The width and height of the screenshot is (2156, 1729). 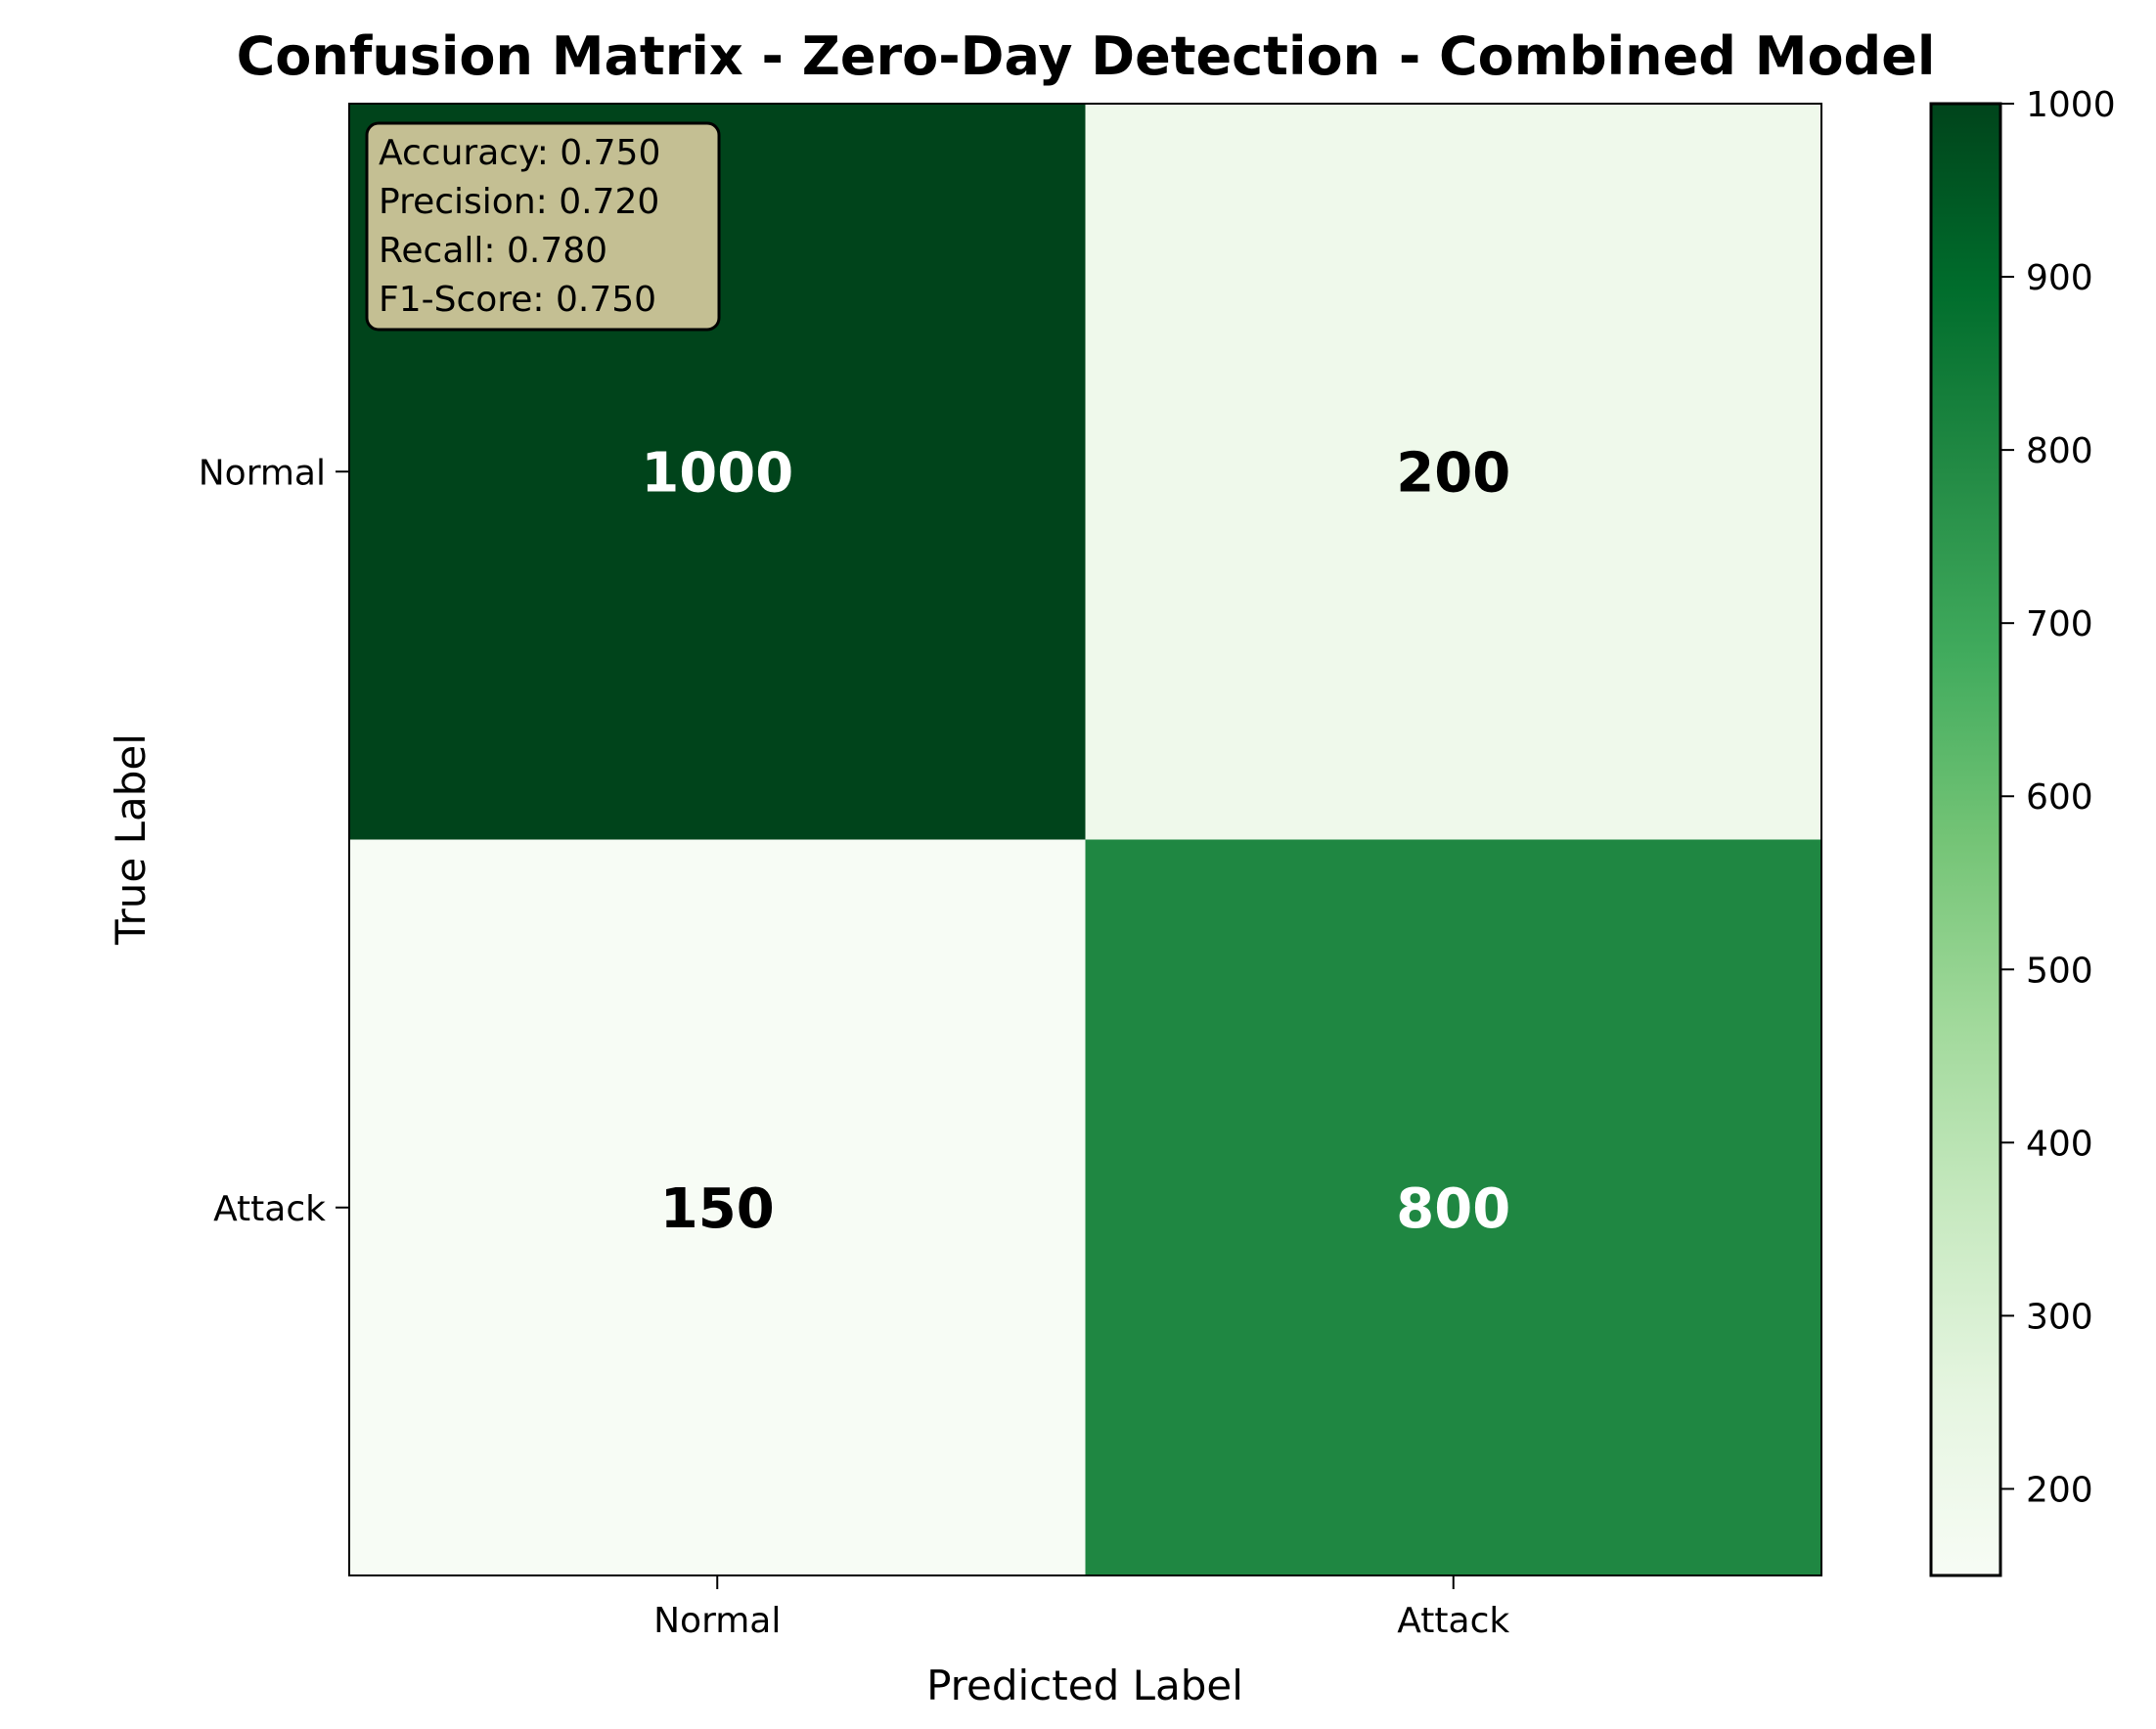 What do you see at coordinates (1453, 1621) in the screenshot?
I see `x-tick-label: Attack` at bounding box center [1453, 1621].